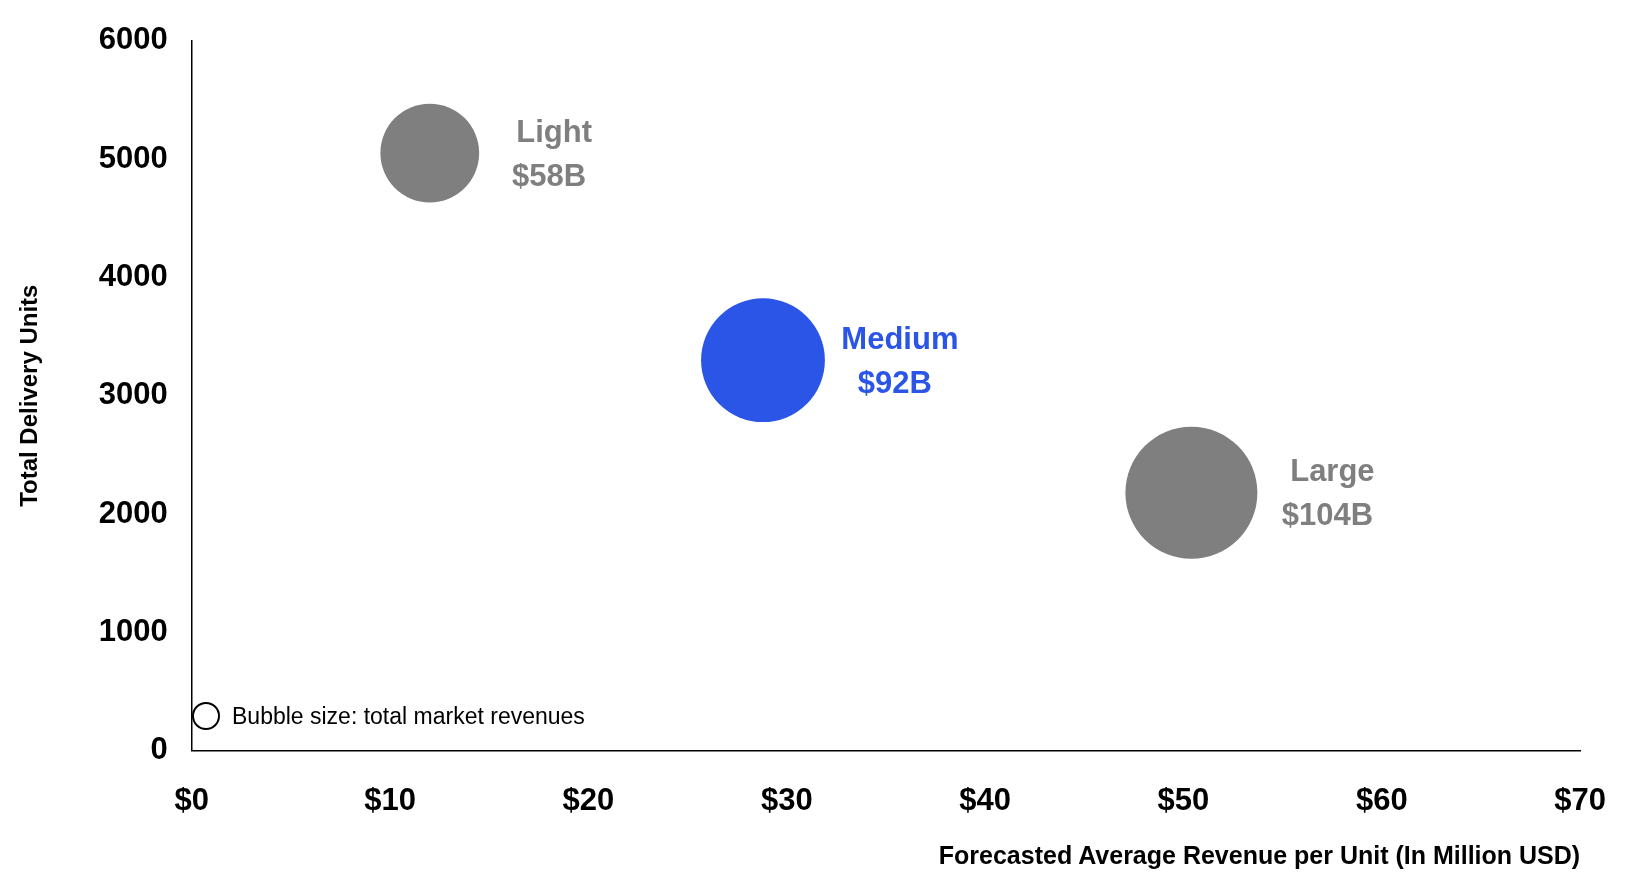 This screenshot has height=891, width=1642. What do you see at coordinates (159, 749) in the screenshot?
I see `y-tick-label: 0` at bounding box center [159, 749].